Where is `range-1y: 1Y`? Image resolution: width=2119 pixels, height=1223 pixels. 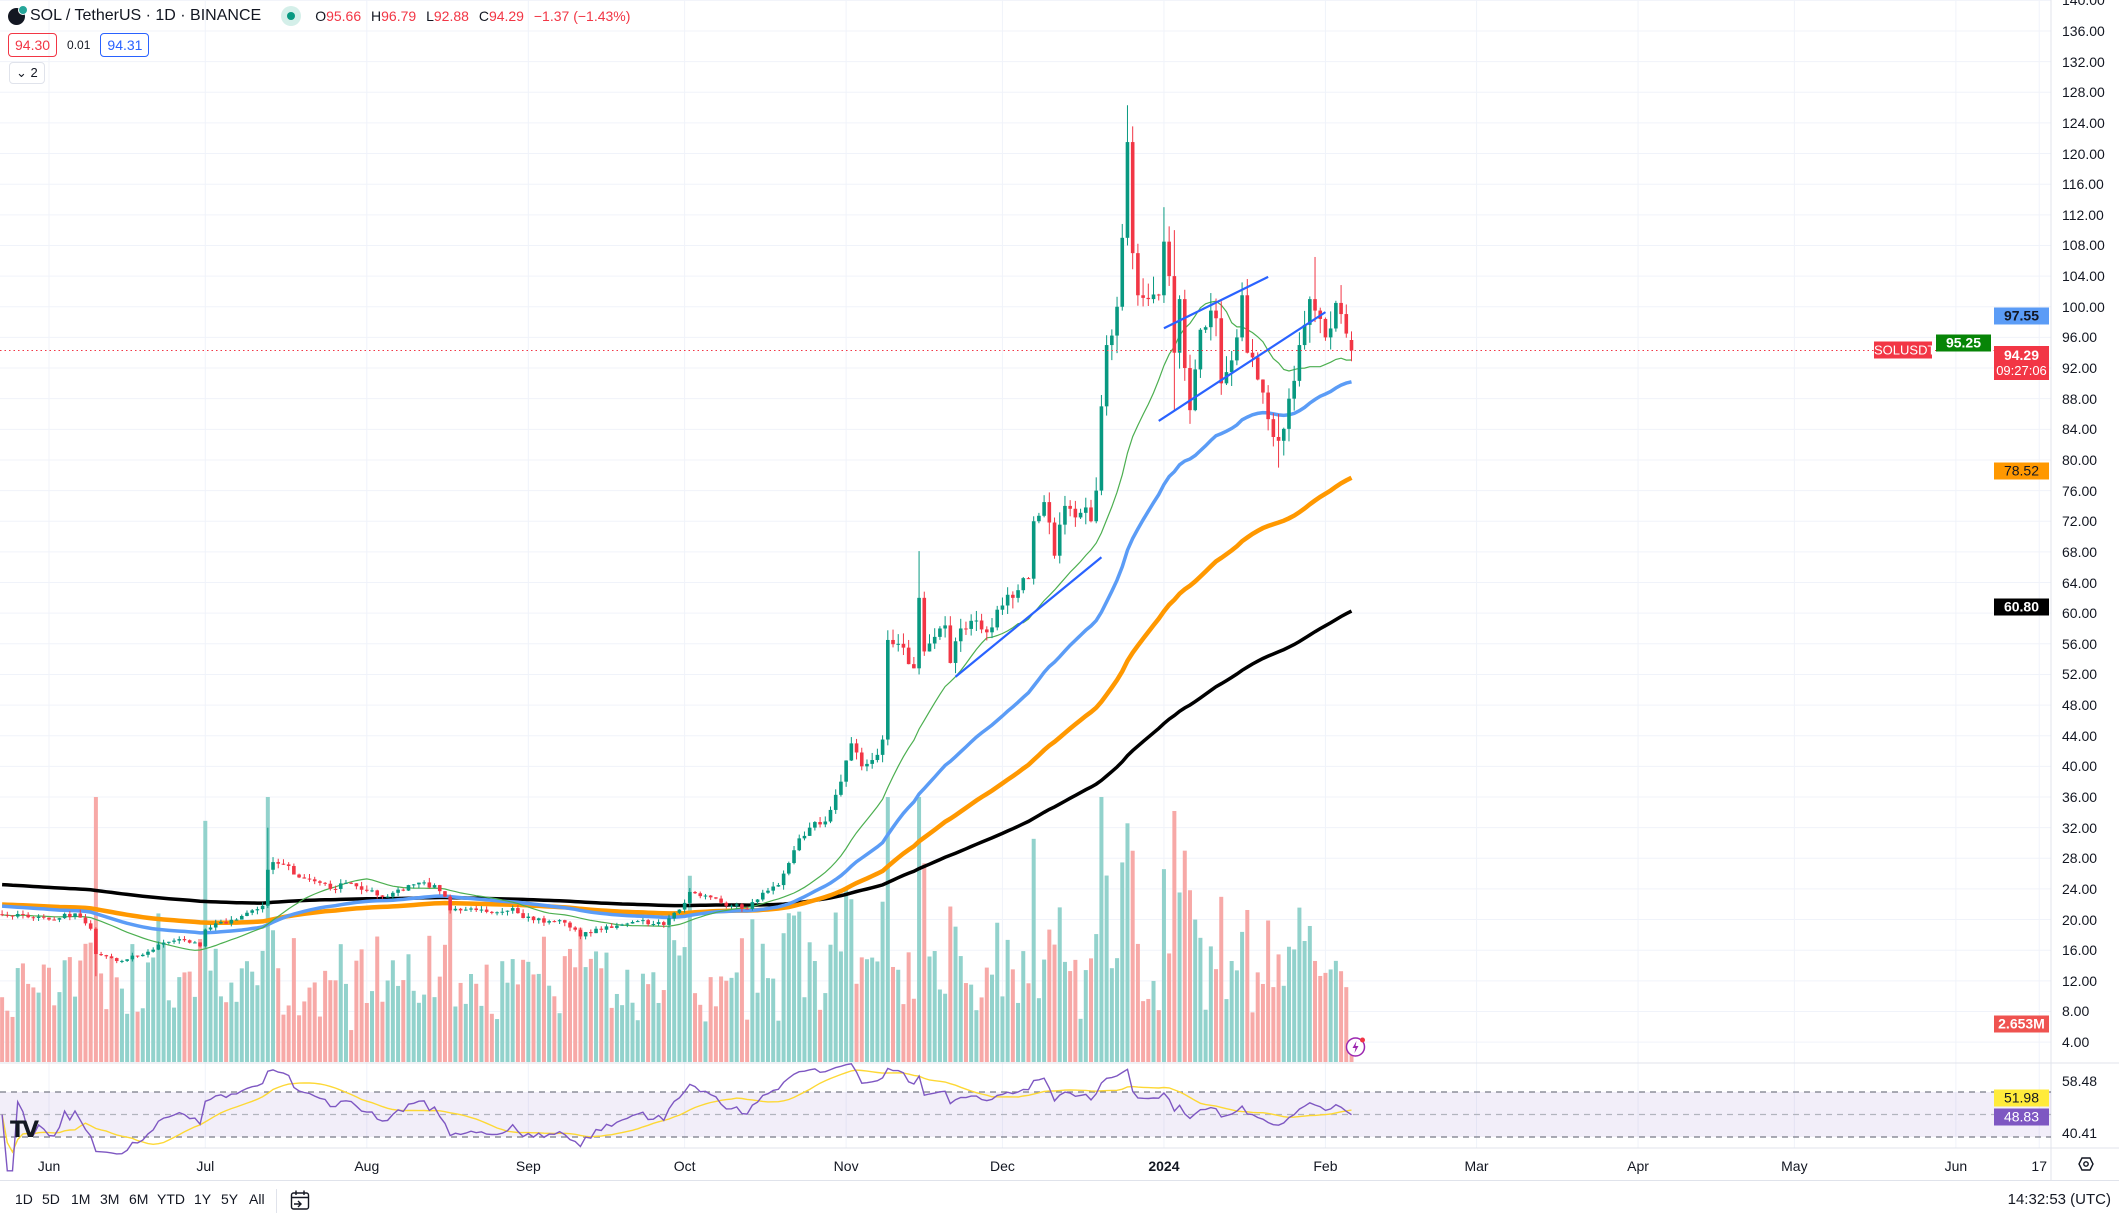
range-1y: 1Y is located at coordinates (203, 1199).